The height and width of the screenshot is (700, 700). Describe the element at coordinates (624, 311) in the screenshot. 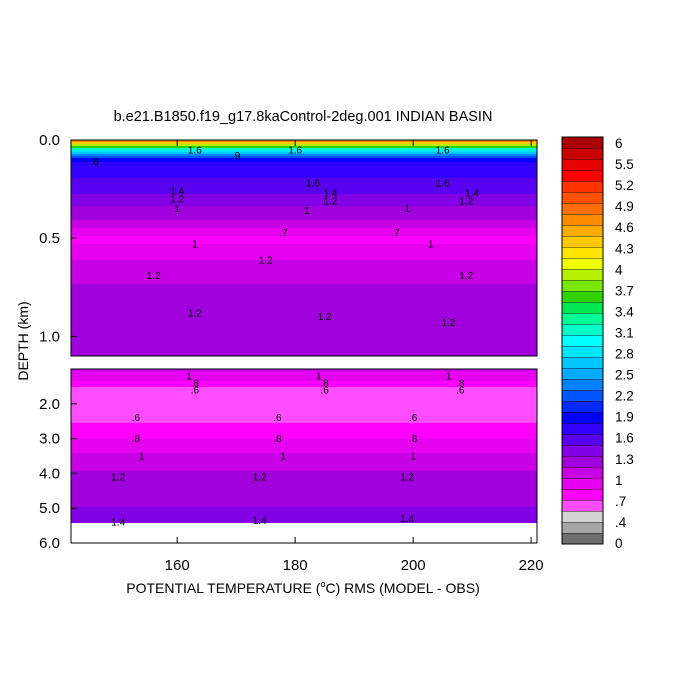

I see `colorbar-label: 3.4` at that location.